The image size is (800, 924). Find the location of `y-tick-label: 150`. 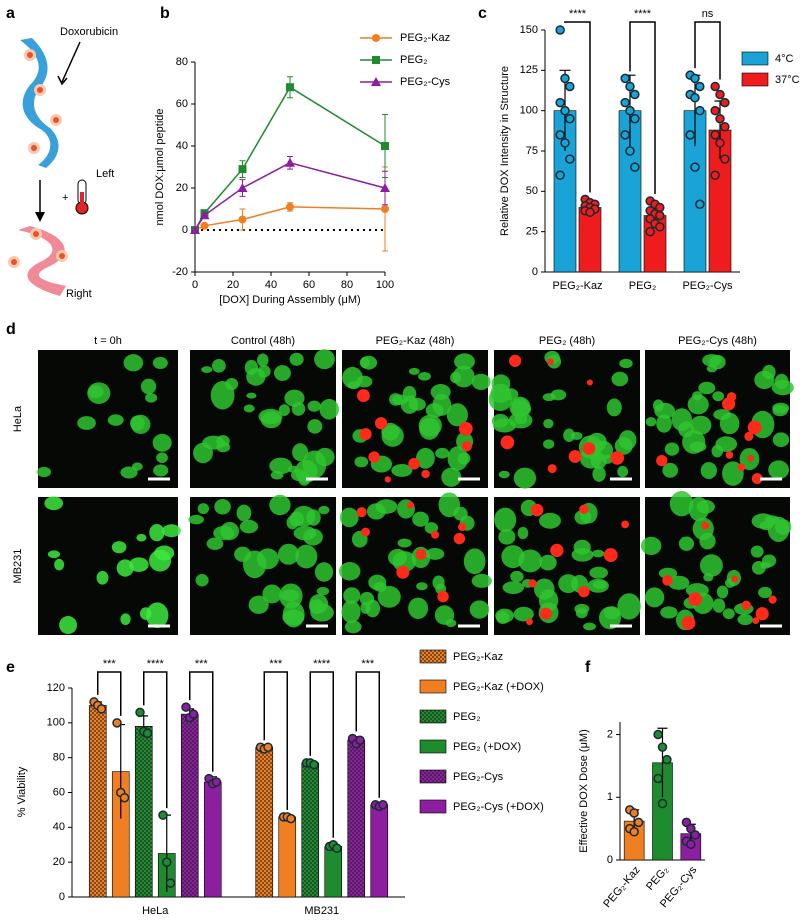

y-tick-label: 150 is located at coordinates (529, 30).